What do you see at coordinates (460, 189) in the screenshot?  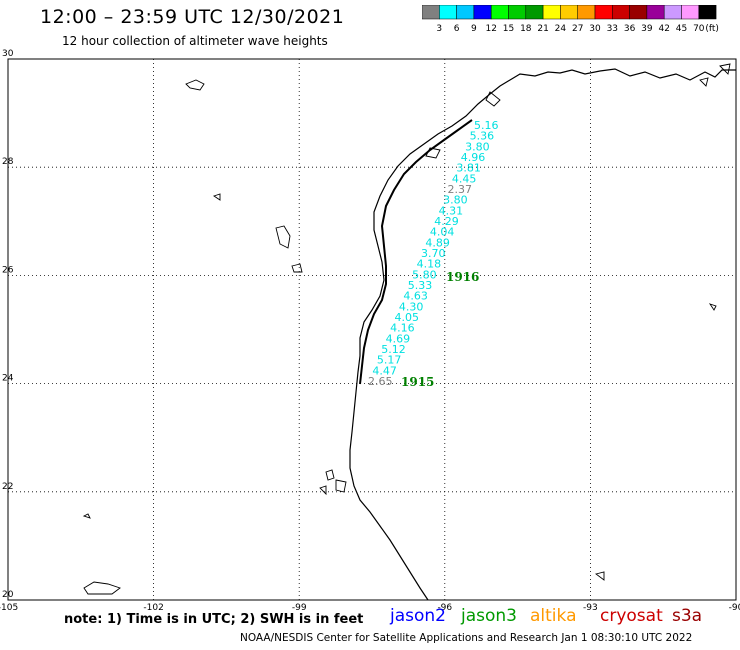 I see `wave-height-label: 2.37` at bounding box center [460, 189].